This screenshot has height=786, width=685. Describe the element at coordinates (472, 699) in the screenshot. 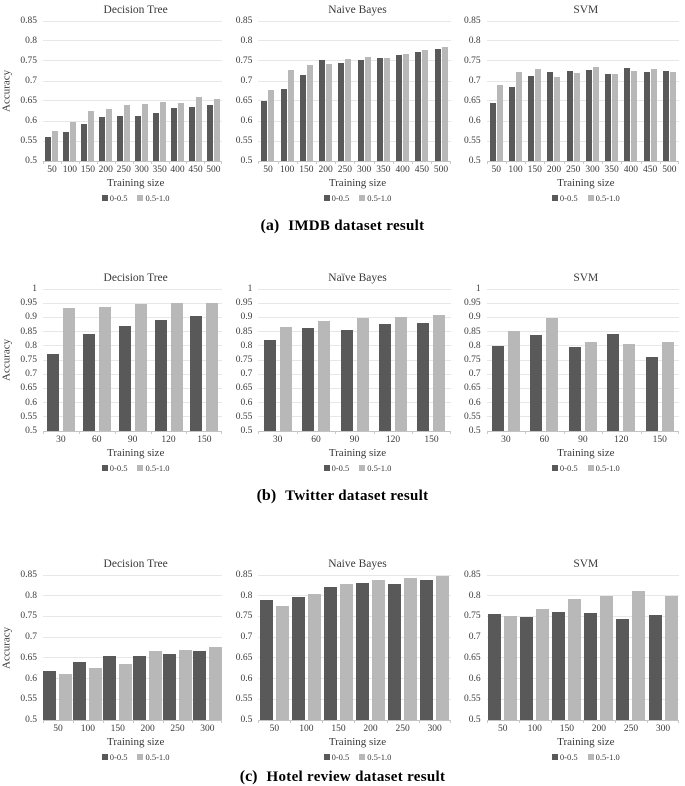

I see `y-tick-label: 0.55` at that location.